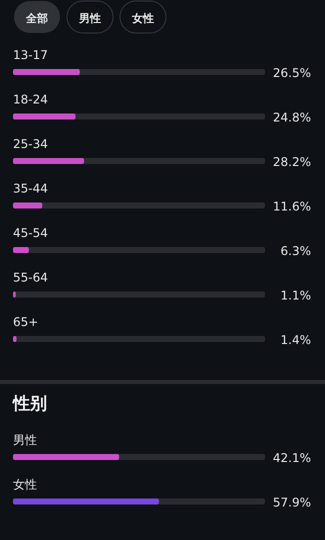  What do you see at coordinates (295, 340) in the screenshot?
I see `data-label: 1.4%` at bounding box center [295, 340].